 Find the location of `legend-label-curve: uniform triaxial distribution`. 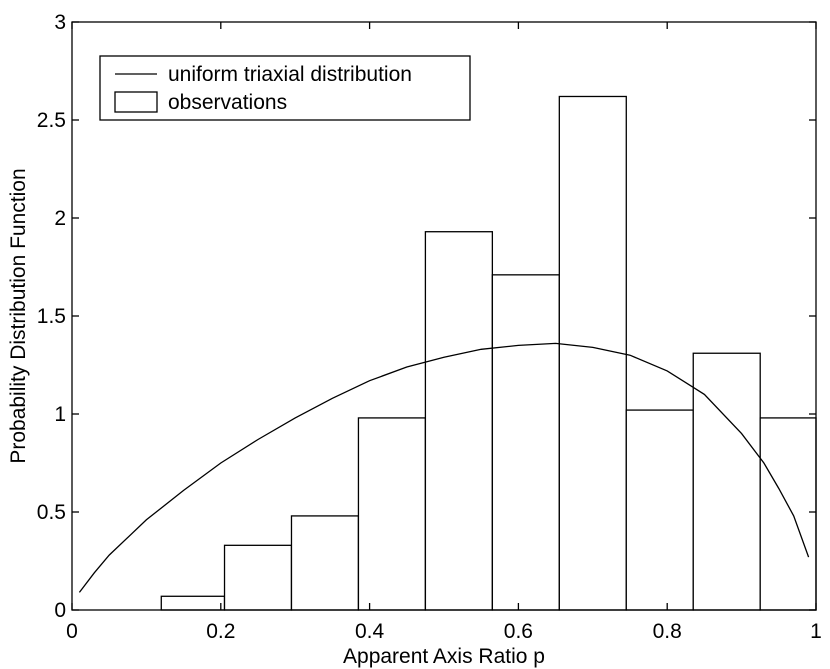

legend-label-curve: uniform triaxial distribution is located at coordinates (290, 74).